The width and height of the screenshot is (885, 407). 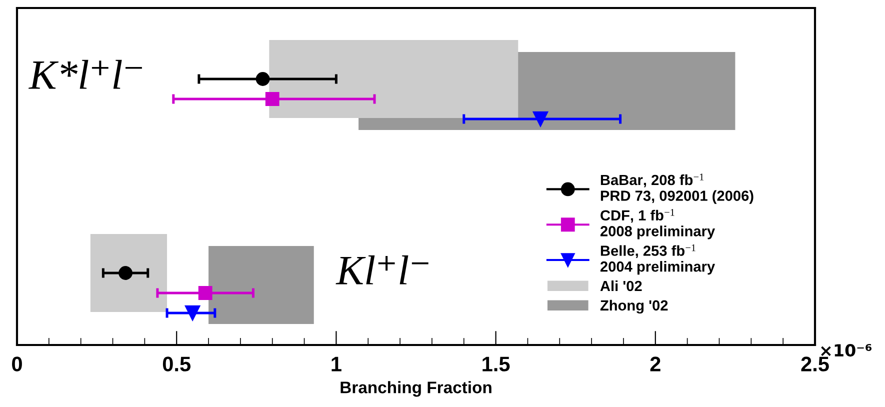 I want to click on legend-label: Ali '02, so click(x=621, y=286).